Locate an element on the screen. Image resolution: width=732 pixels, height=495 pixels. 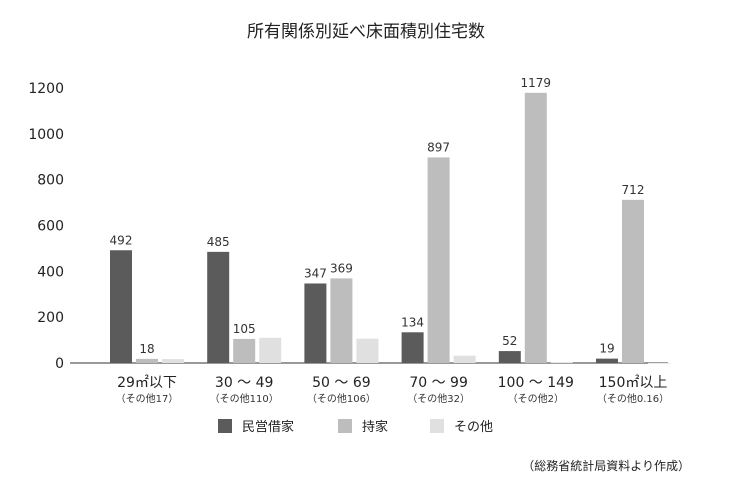
category-label: 100 ～ 149 is located at coordinates (536, 383).